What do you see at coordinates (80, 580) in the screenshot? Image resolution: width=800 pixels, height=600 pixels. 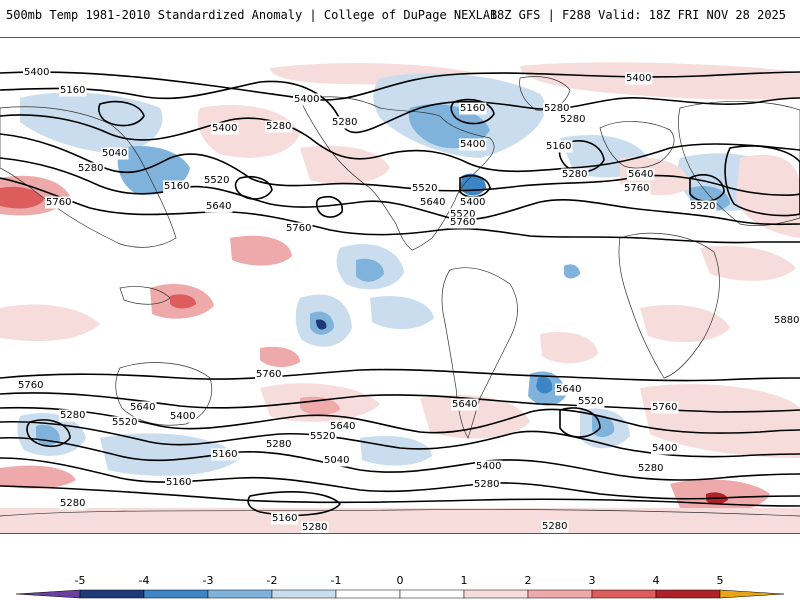 I see `colorbar-tick-label: -5` at bounding box center [80, 580].